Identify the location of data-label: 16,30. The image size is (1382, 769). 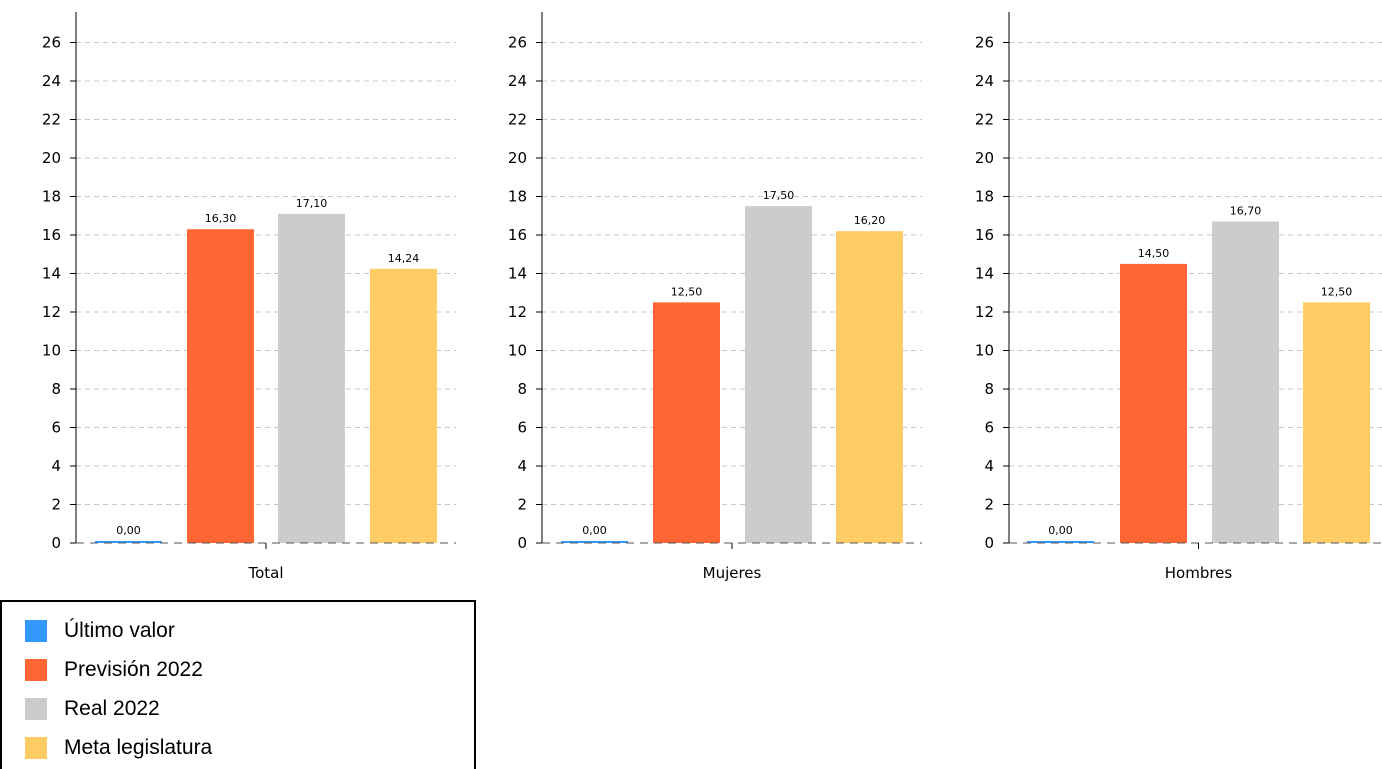
(221, 218).